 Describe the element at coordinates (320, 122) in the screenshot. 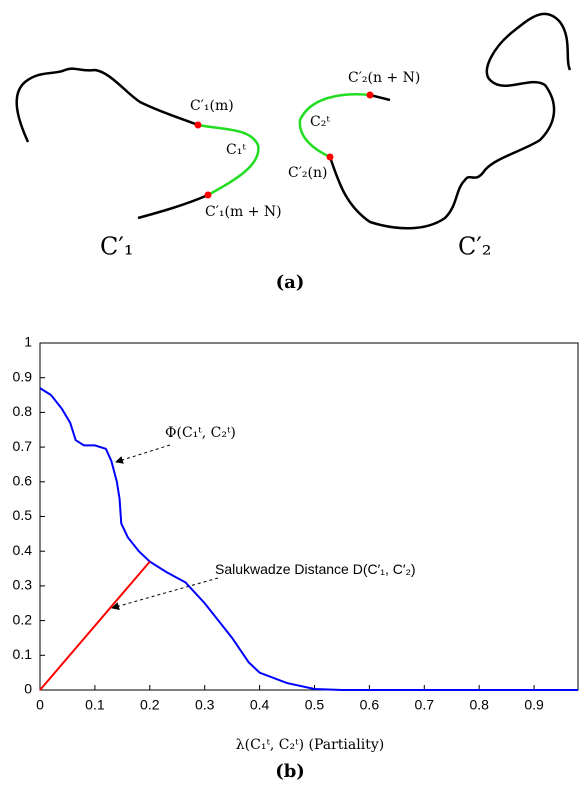

I see `label: C₂ᵗ` at that location.